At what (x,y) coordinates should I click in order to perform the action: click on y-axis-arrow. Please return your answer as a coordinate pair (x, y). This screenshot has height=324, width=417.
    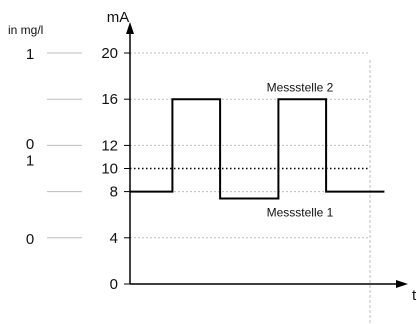
    Looking at the image, I should click on (130, 28).